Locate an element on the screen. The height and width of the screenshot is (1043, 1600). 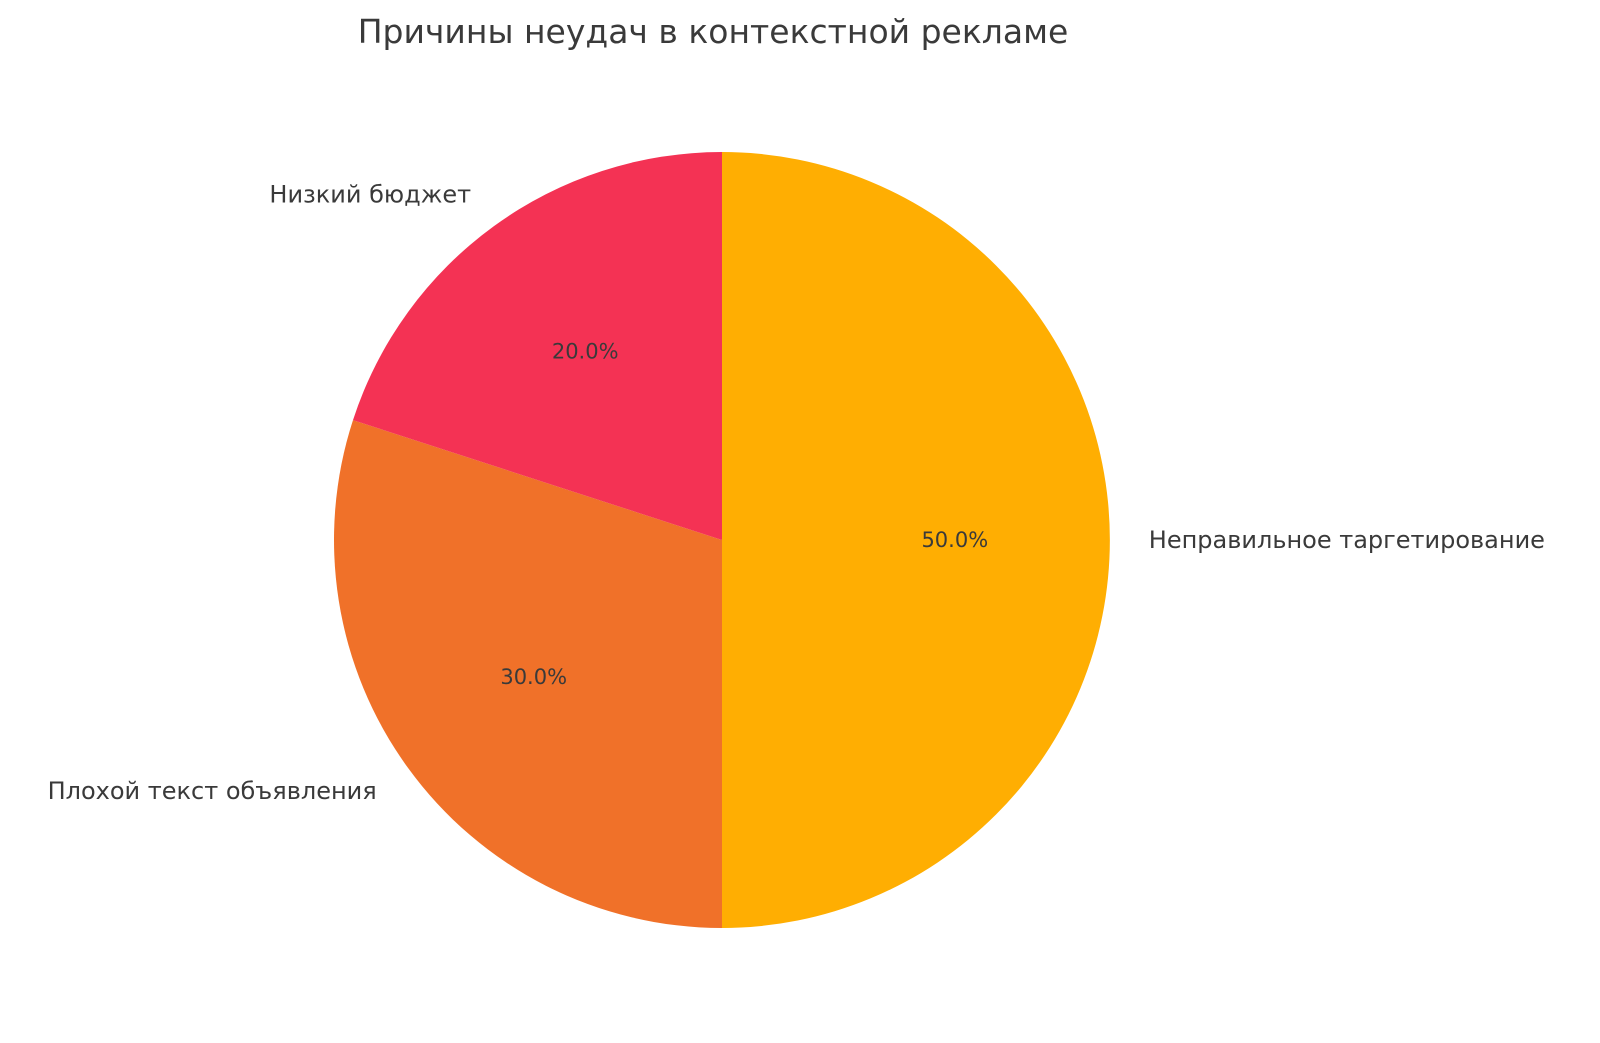
pie-percent-label-2: 20.0% is located at coordinates (585, 352).